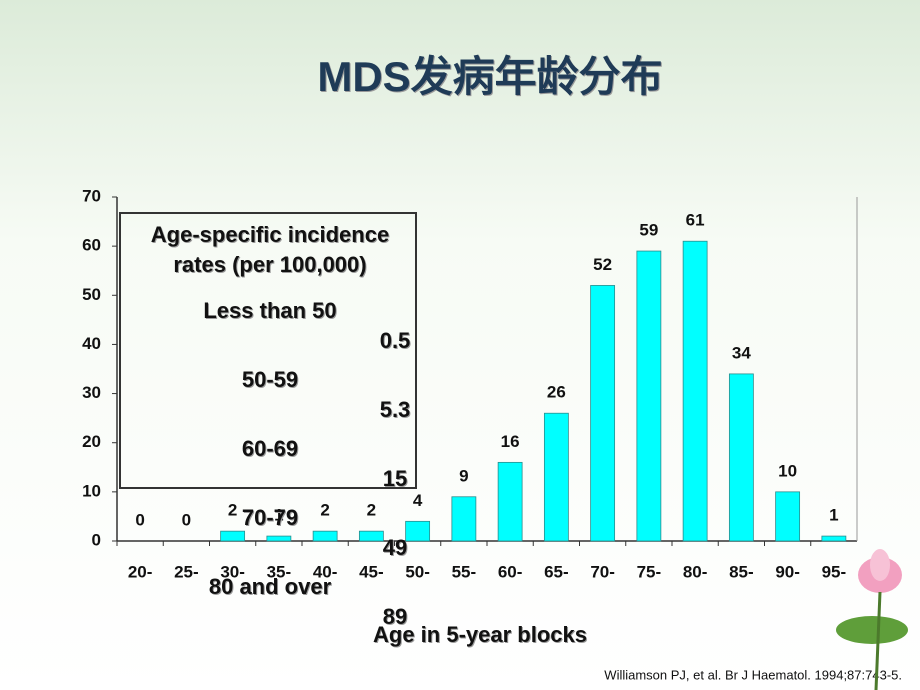  Describe the element at coordinates (463, 475) in the screenshot. I see `data-label: 9` at that location.